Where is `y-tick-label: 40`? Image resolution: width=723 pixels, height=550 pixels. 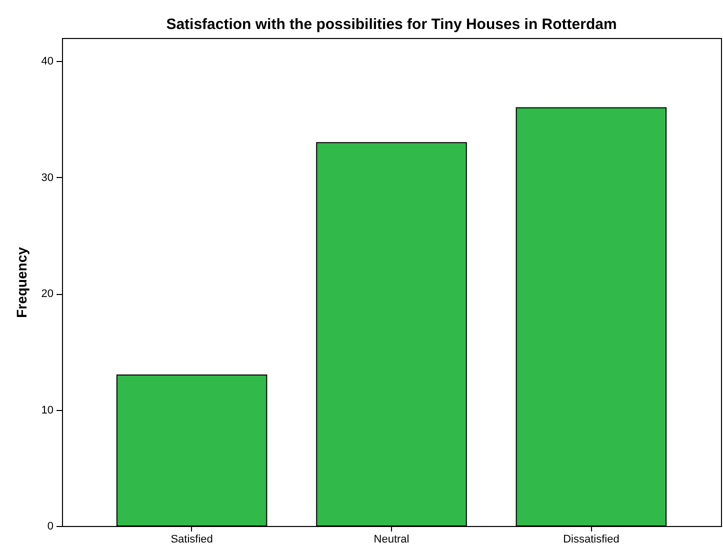 y-tick-label: 40 is located at coordinates (47, 62).